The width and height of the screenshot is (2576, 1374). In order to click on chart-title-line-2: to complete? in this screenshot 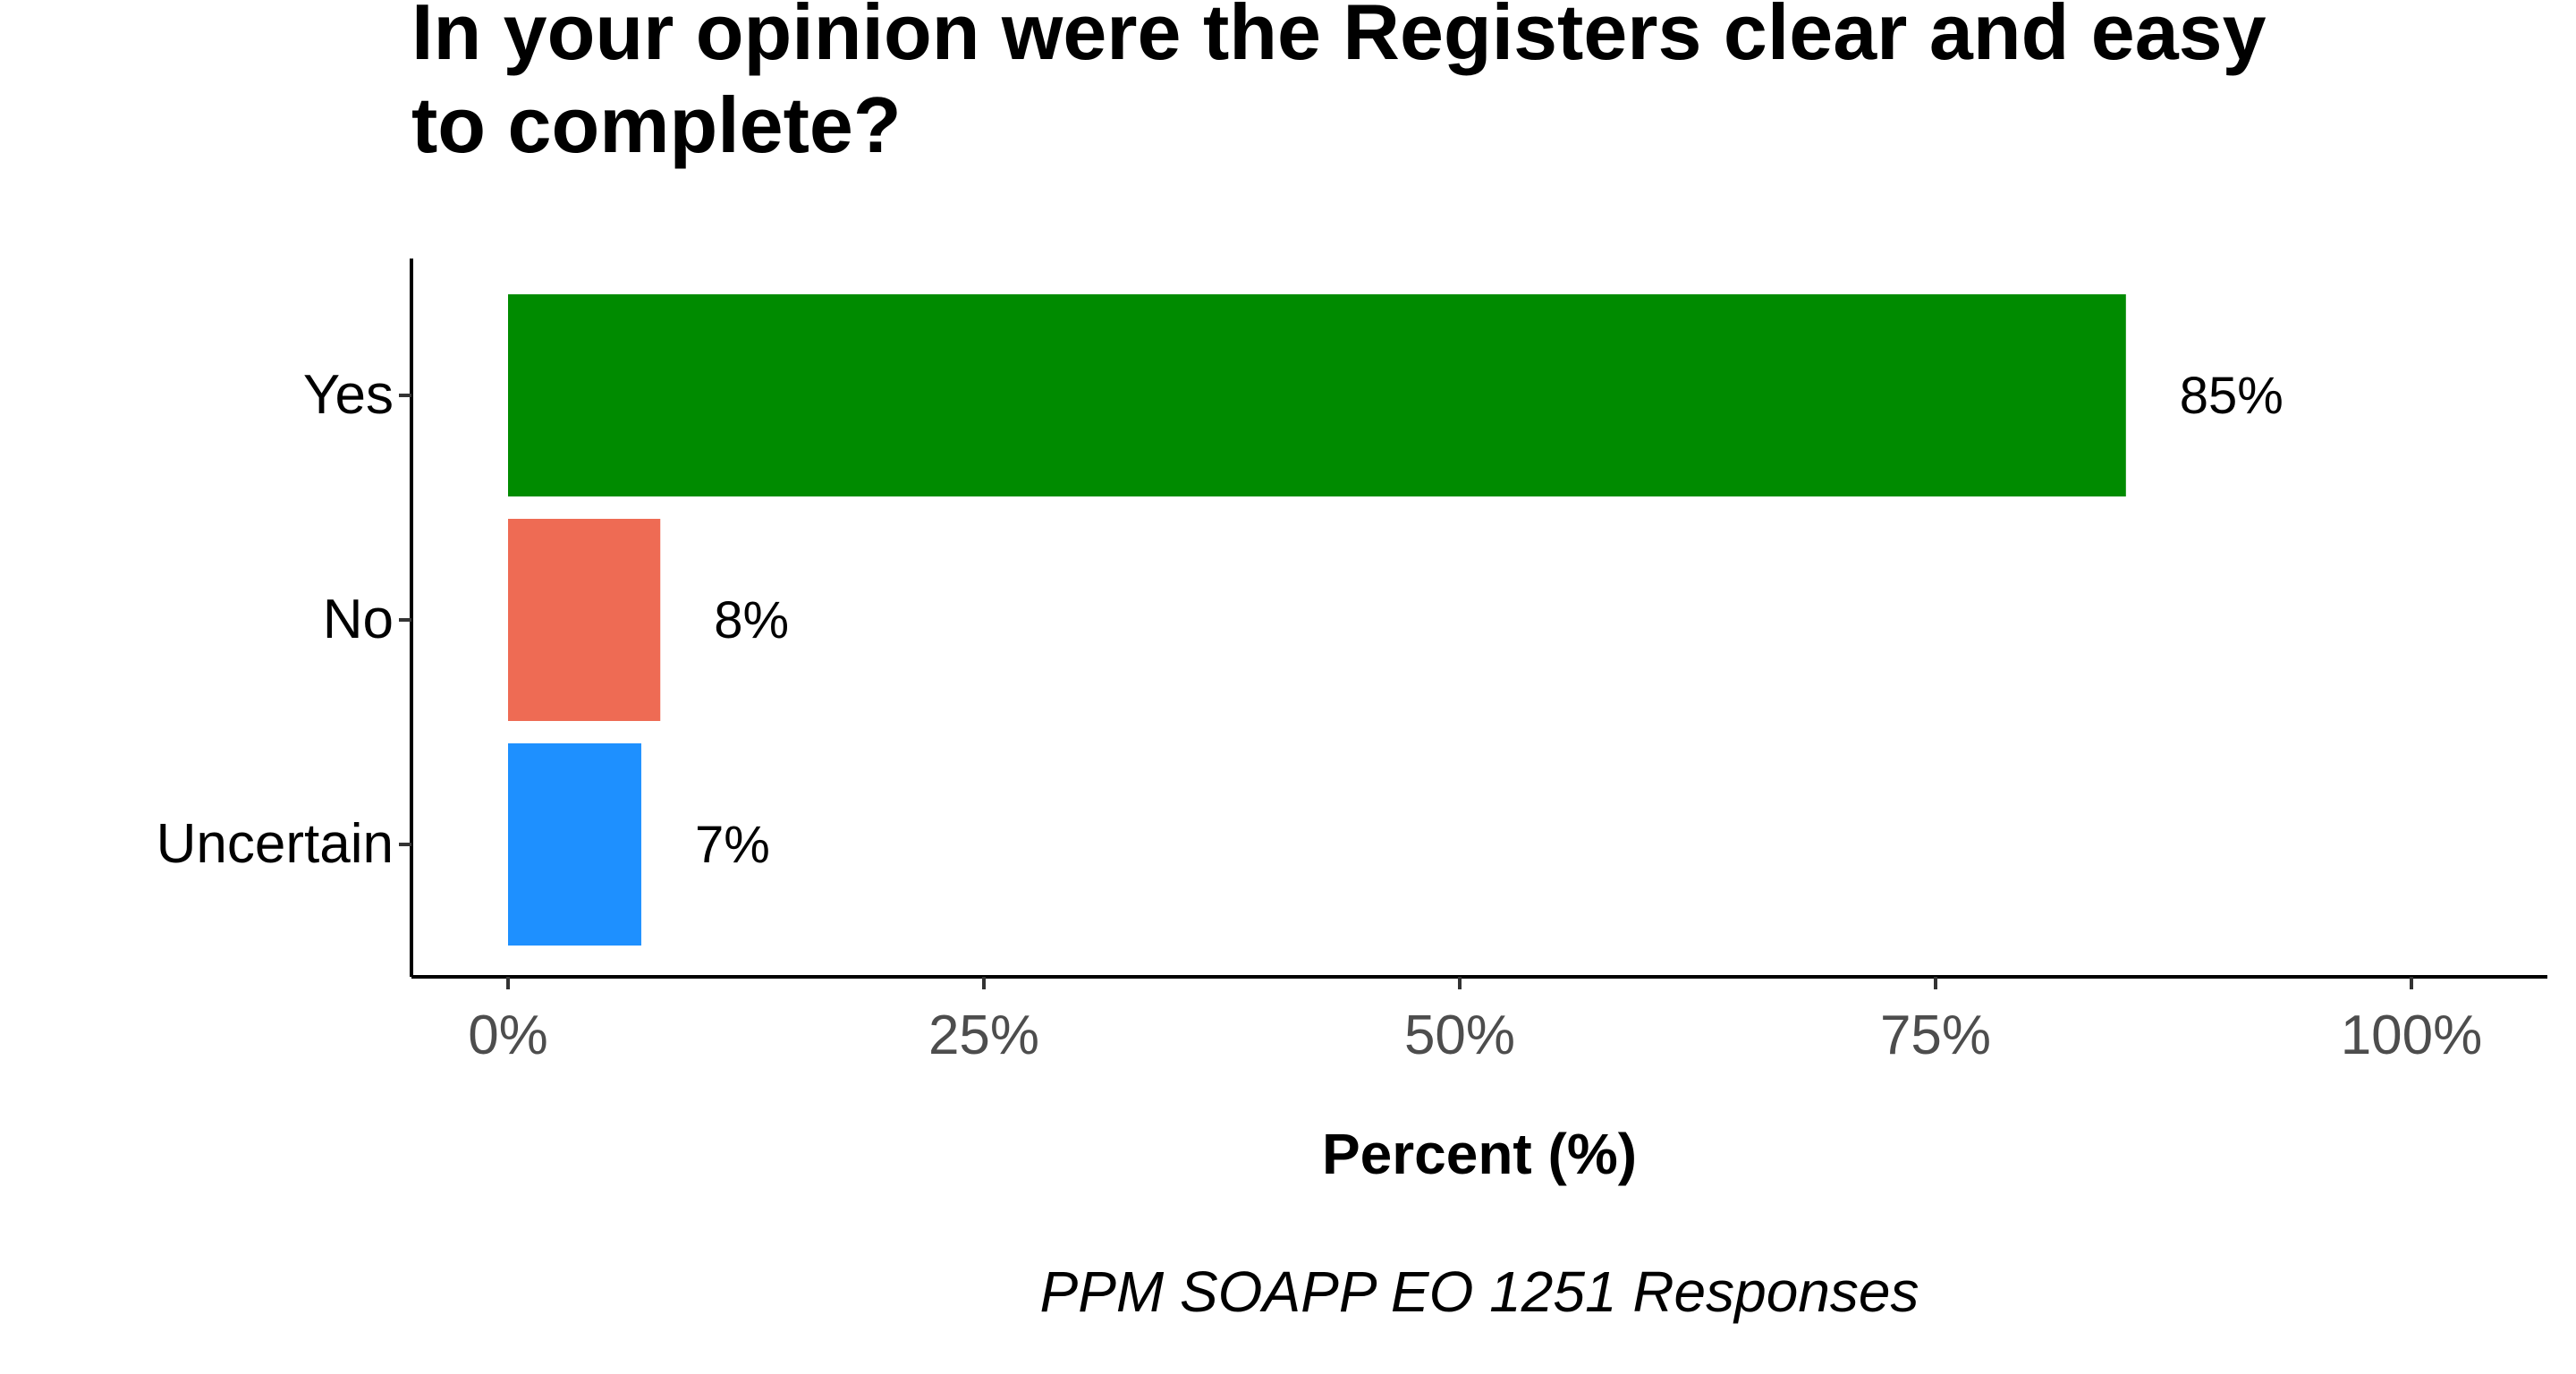, I will do `click(656, 125)`.